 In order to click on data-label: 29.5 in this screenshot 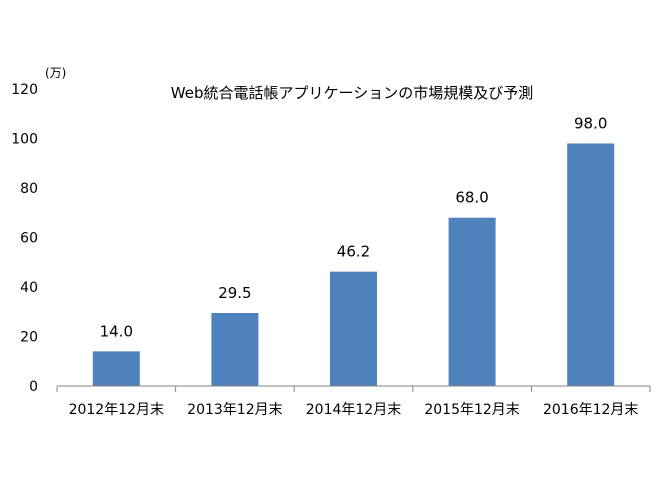, I will do `click(234, 293)`.